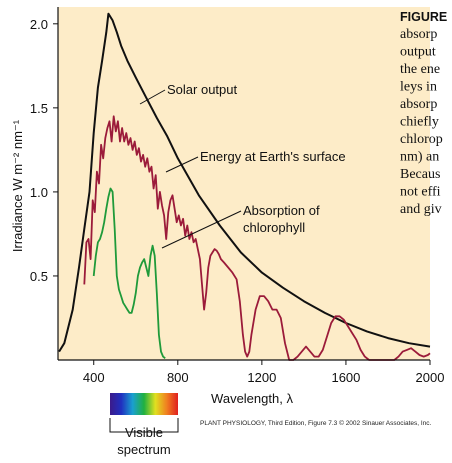 The height and width of the screenshot is (463, 452). What do you see at coordinates (420, 192) in the screenshot?
I see `caption-line: not effi` at bounding box center [420, 192].